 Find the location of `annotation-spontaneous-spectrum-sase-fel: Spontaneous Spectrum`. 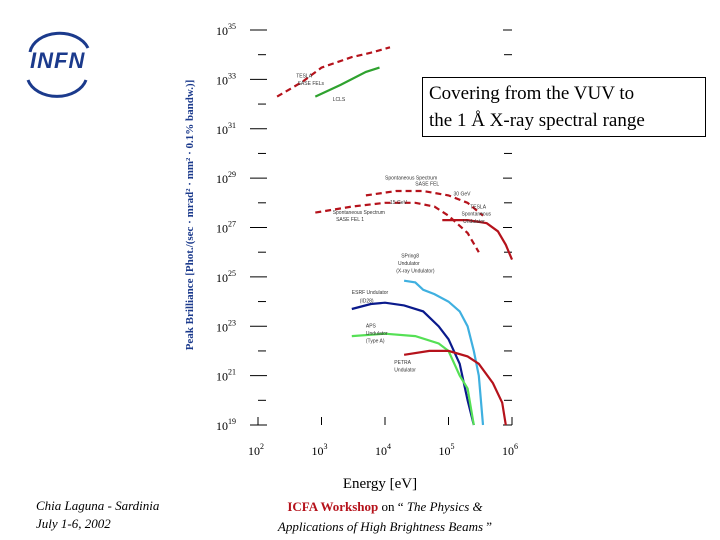

annotation-spontaneous-spectrum-sase-fel: Spontaneous Spectrum is located at coordinates (411, 178).